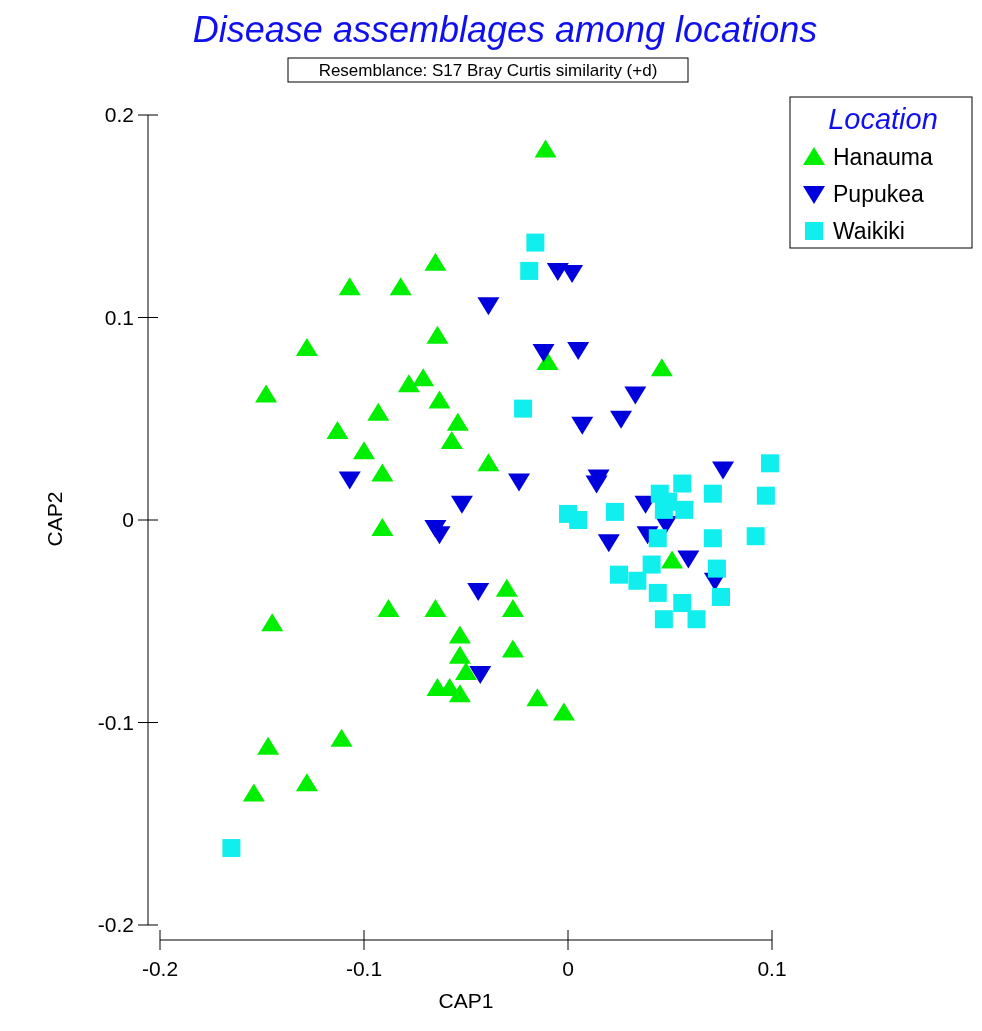 This screenshot has height=1031, width=982. Describe the element at coordinates (883, 119) in the screenshot. I see `legend-title: Location` at that location.